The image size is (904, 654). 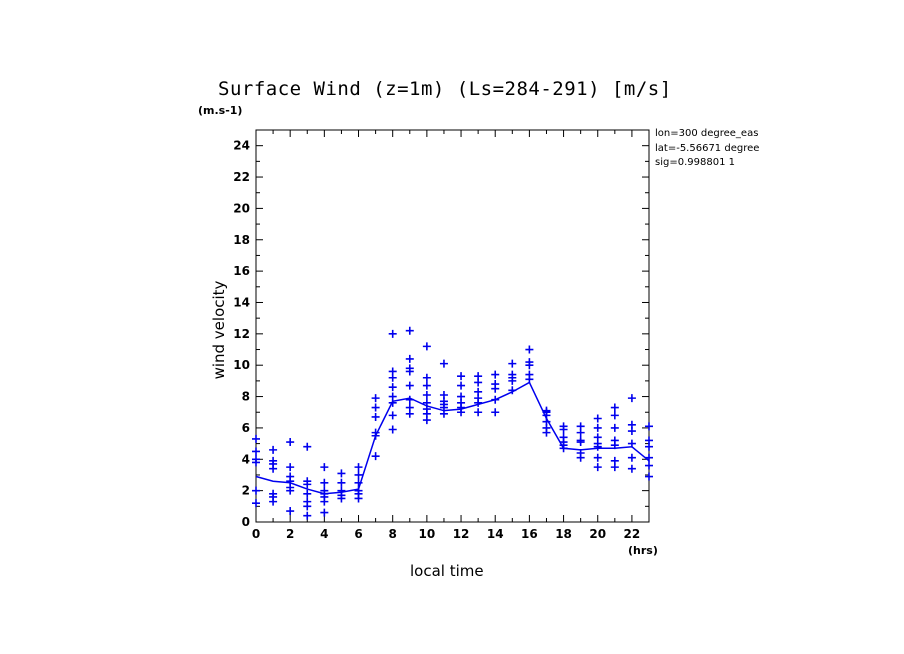 What do you see at coordinates (393, 534) in the screenshot?
I see `x-tick-label: 8` at bounding box center [393, 534].